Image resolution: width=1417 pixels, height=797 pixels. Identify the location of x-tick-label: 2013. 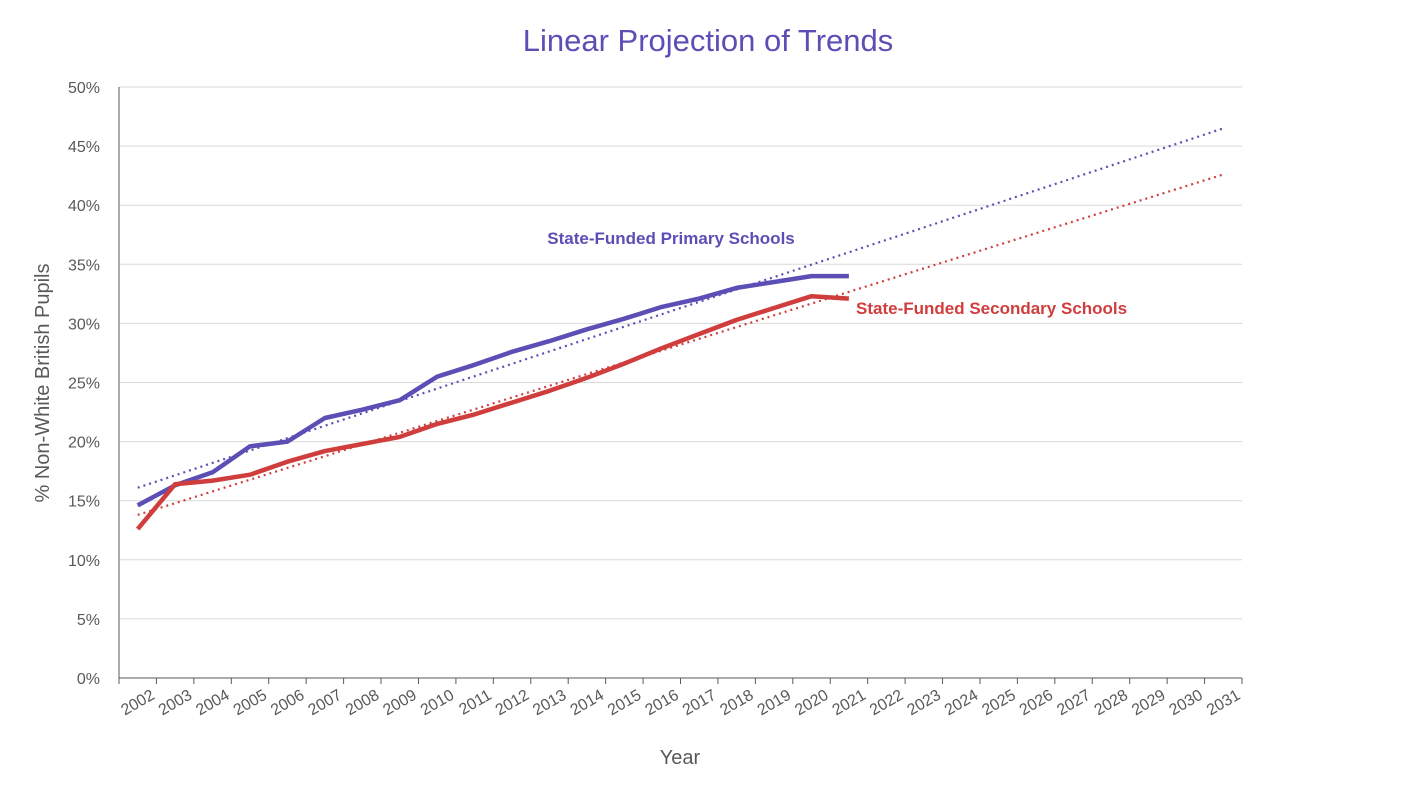
(549, 703).